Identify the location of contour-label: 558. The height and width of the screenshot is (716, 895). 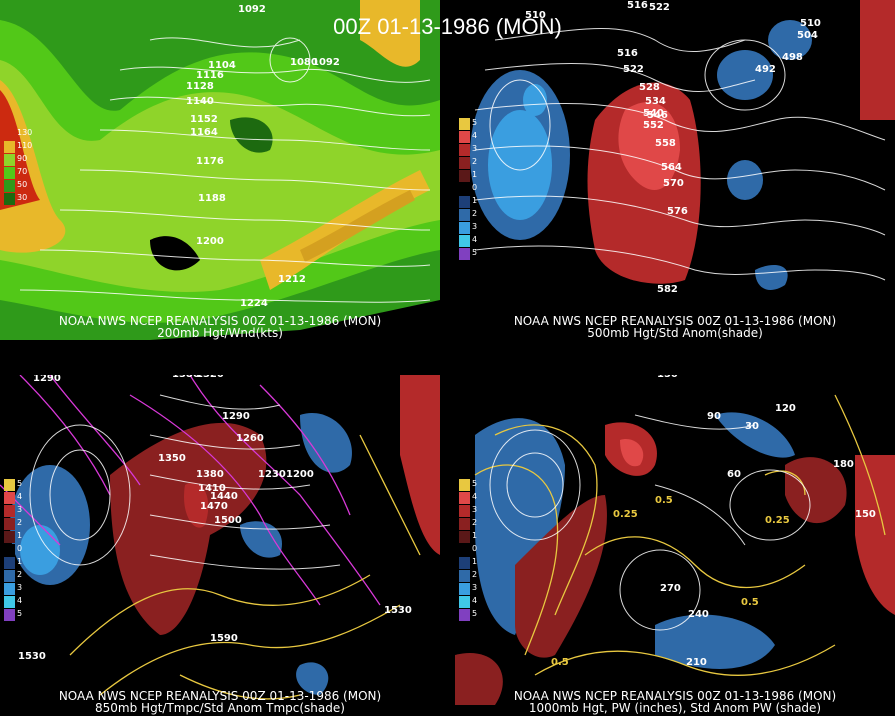
(665, 143).